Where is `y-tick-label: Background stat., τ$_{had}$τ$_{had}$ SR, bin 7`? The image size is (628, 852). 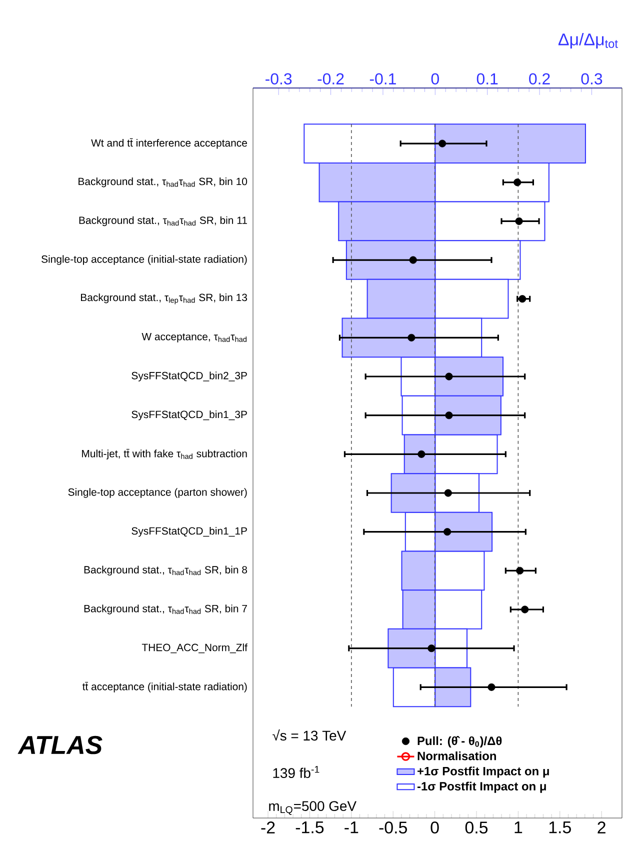
y-tick-label: Background stat., τ$_{had}$τ$_{had}$ SR, bin 7 is located at coordinates (165, 609).